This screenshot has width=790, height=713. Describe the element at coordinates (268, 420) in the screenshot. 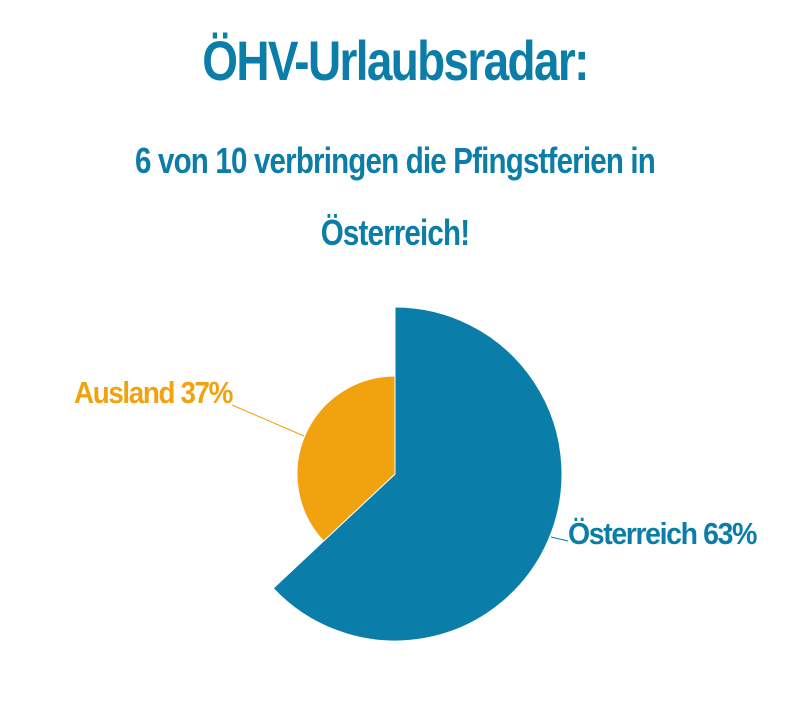

I see `leader-line-ausland` at that location.